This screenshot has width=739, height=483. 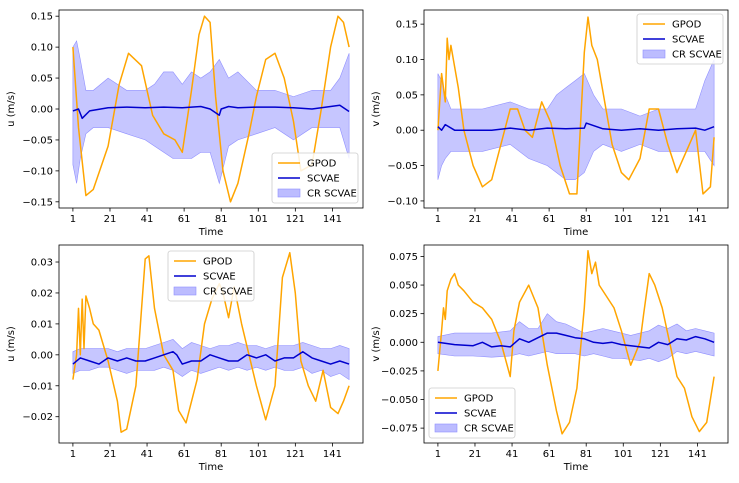 What do you see at coordinates (403, 257) in the screenshot?
I see `y-tick-label: 0.075` at bounding box center [403, 257].